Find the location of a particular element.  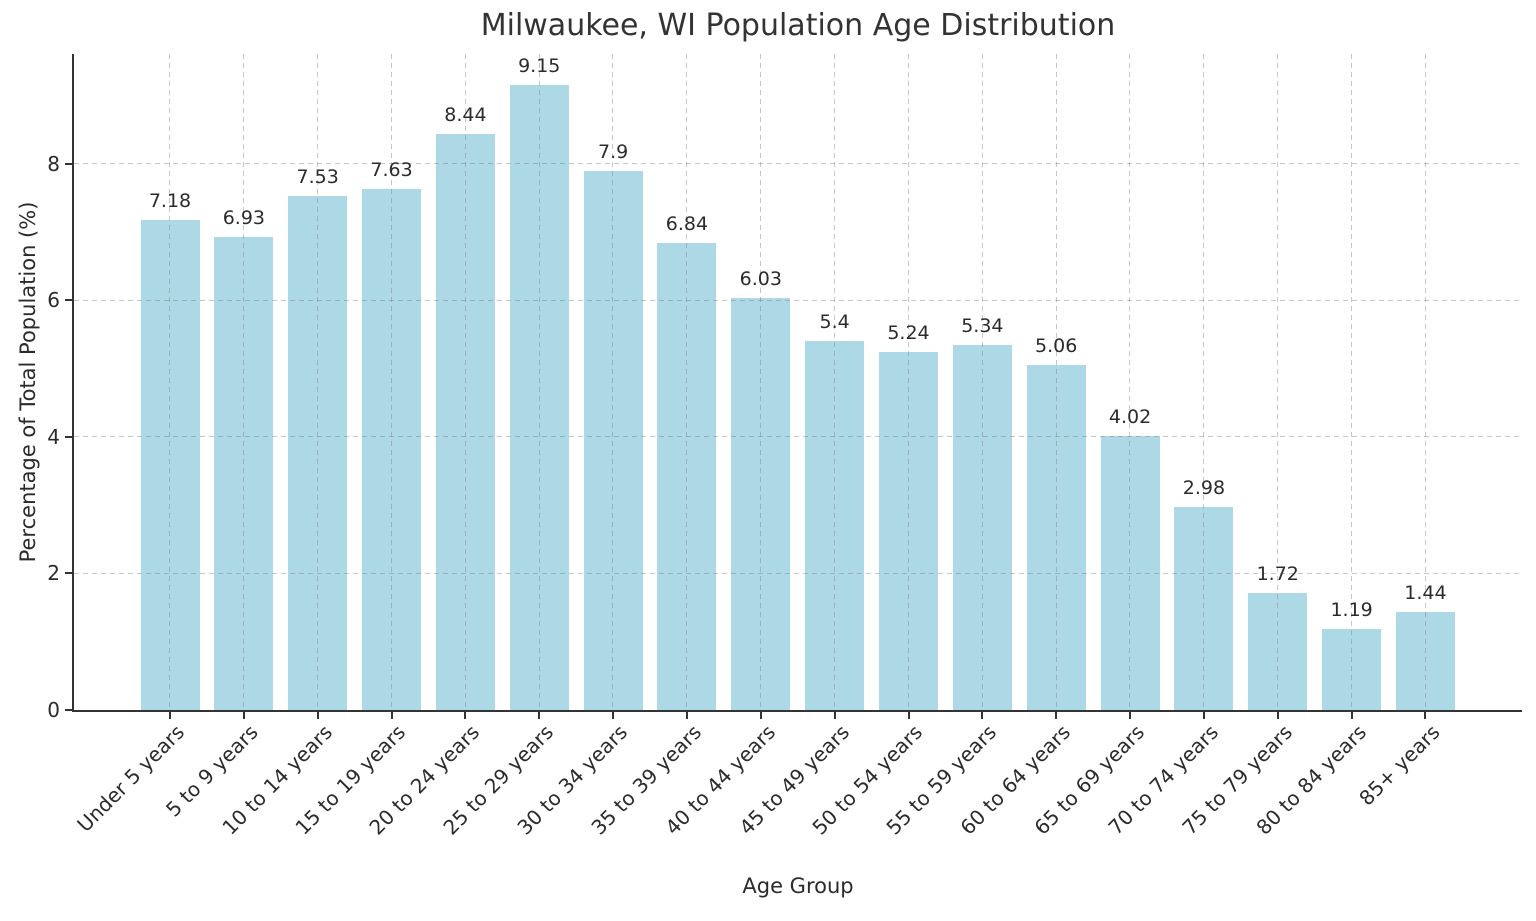

bar-value-label: 5.34 is located at coordinates (982, 326).